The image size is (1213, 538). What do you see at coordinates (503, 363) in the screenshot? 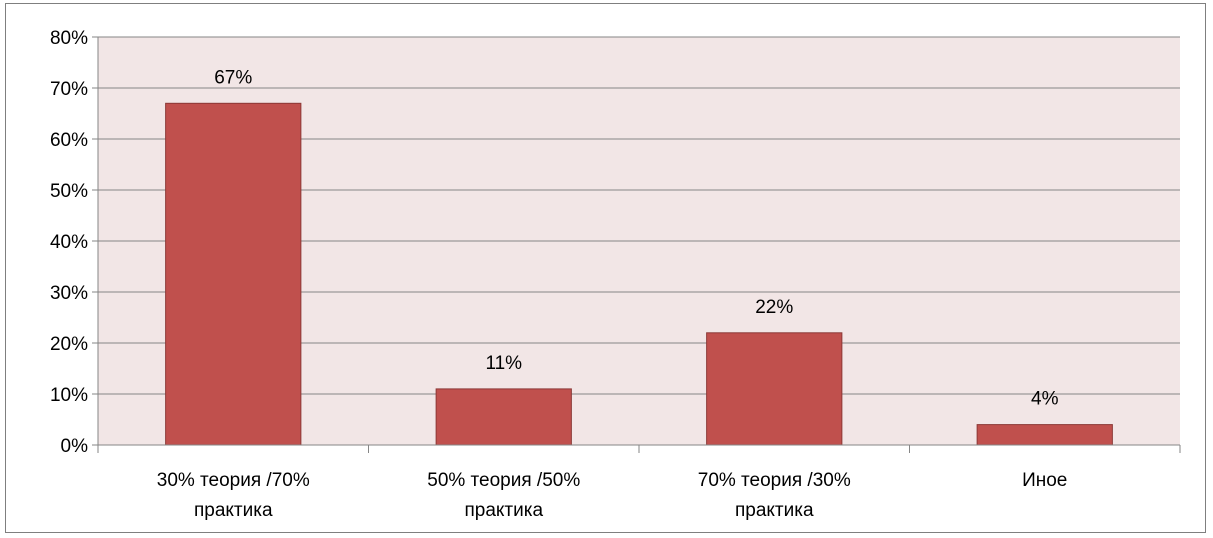
I see `data-label: 11%` at bounding box center [503, 363].